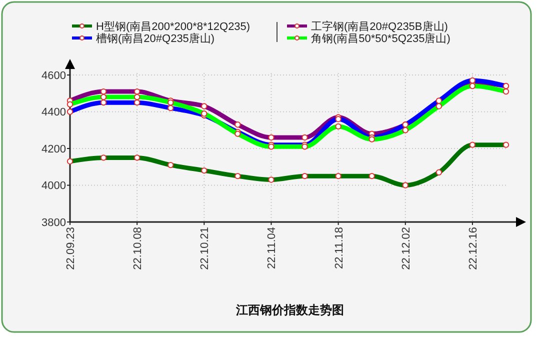 The height and width of the screenshot is (338, 537). I want to click on x-tick-label: 22.10.08, so click(138, 248).